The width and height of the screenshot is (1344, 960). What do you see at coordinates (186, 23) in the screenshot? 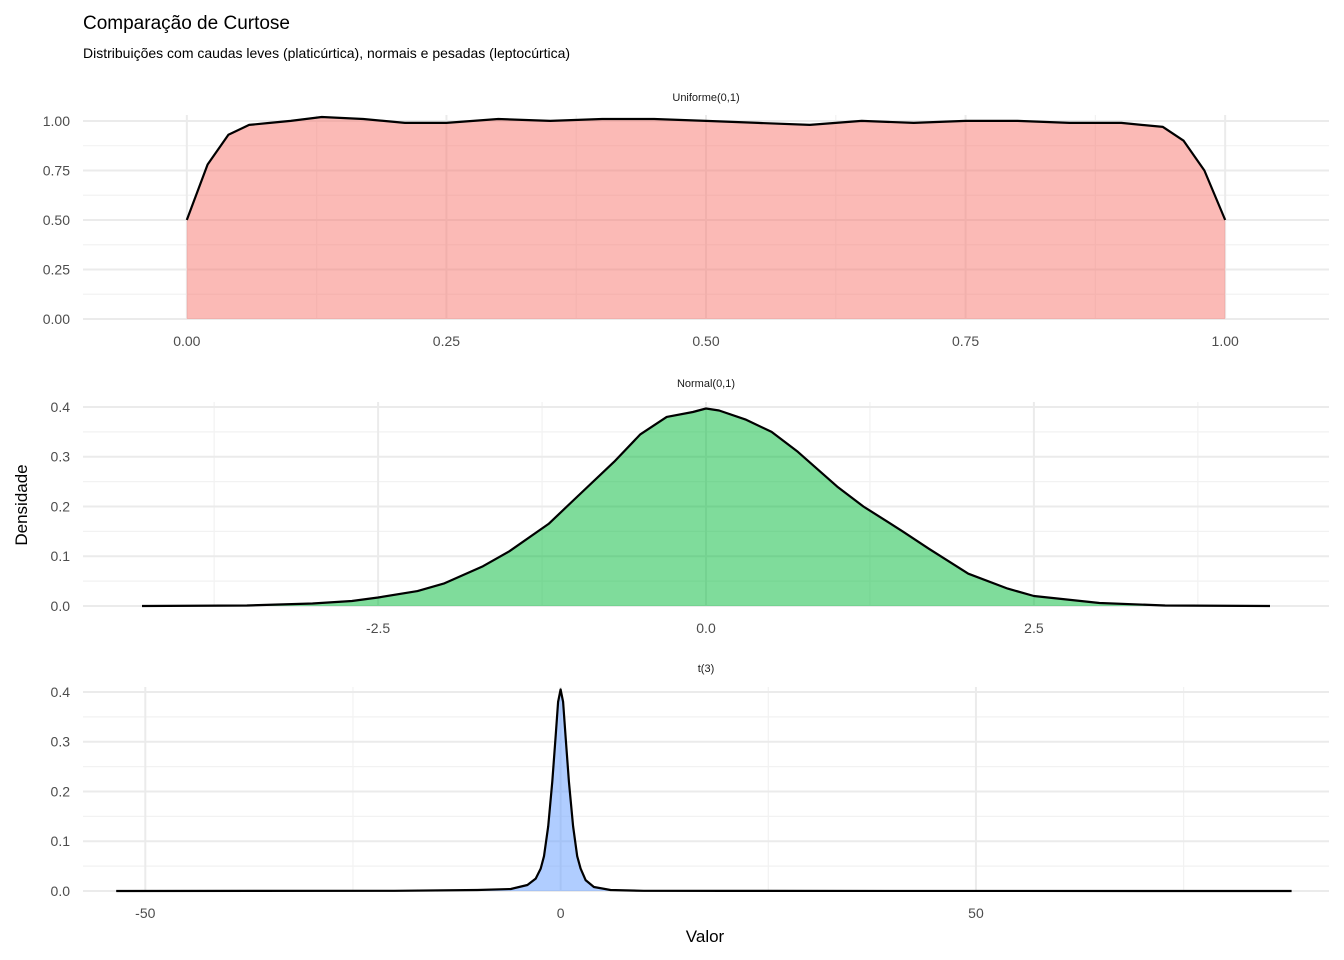
I see `chart-title: Comparação de Curtose` at bounding box center [186, 23].